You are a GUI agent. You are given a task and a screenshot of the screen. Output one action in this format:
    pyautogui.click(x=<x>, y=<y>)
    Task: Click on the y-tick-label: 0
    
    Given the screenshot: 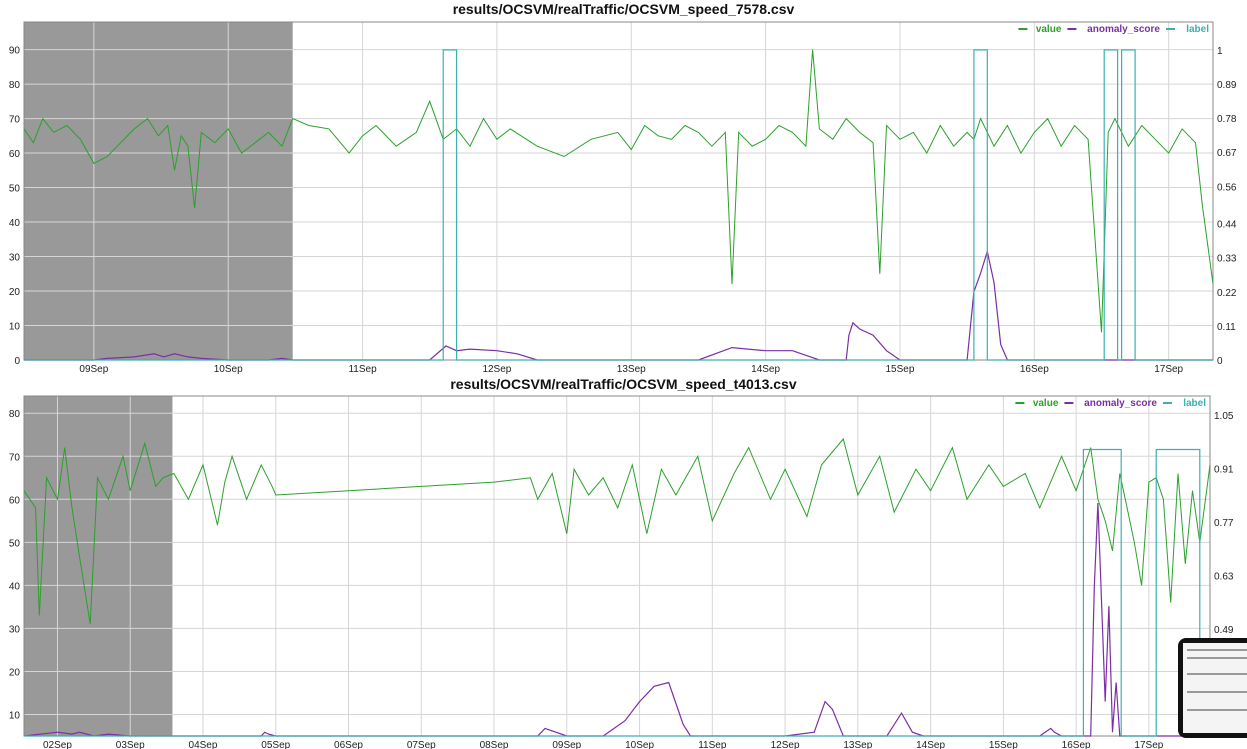 What is the action you would take?
    pyautogui.click(x=17, y=361)
    